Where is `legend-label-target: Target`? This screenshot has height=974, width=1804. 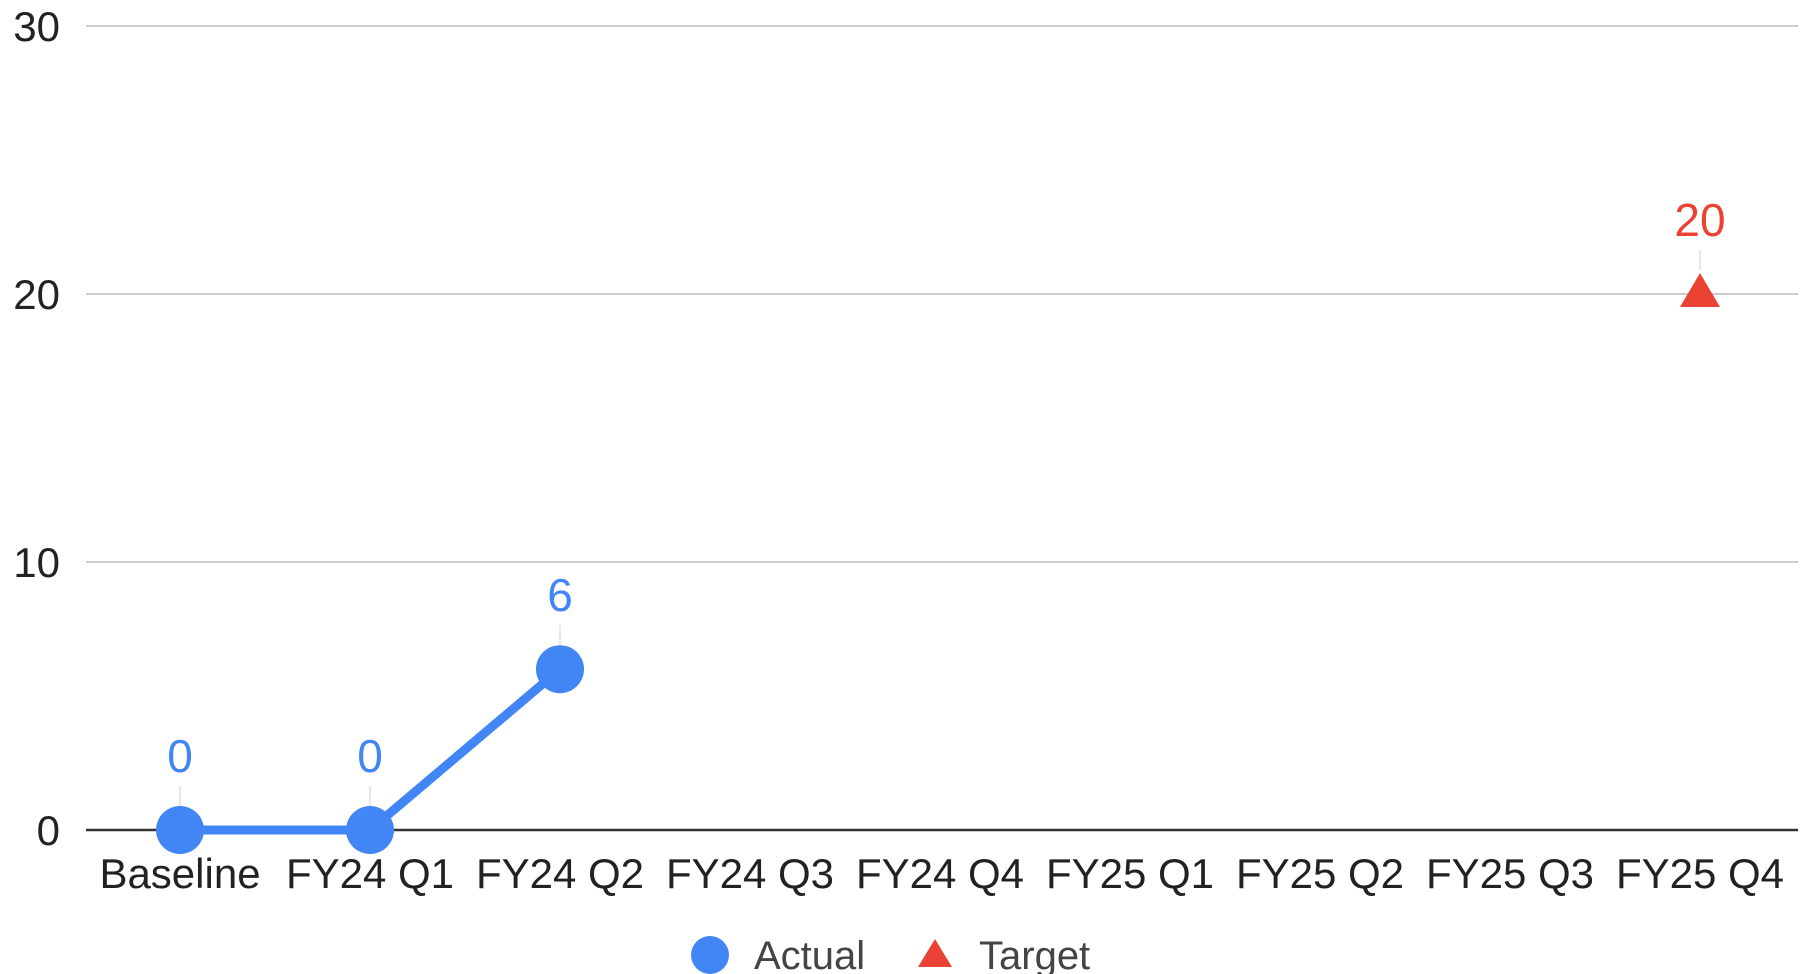
legend-label-target: Target is located at coordinates (1034, 954).